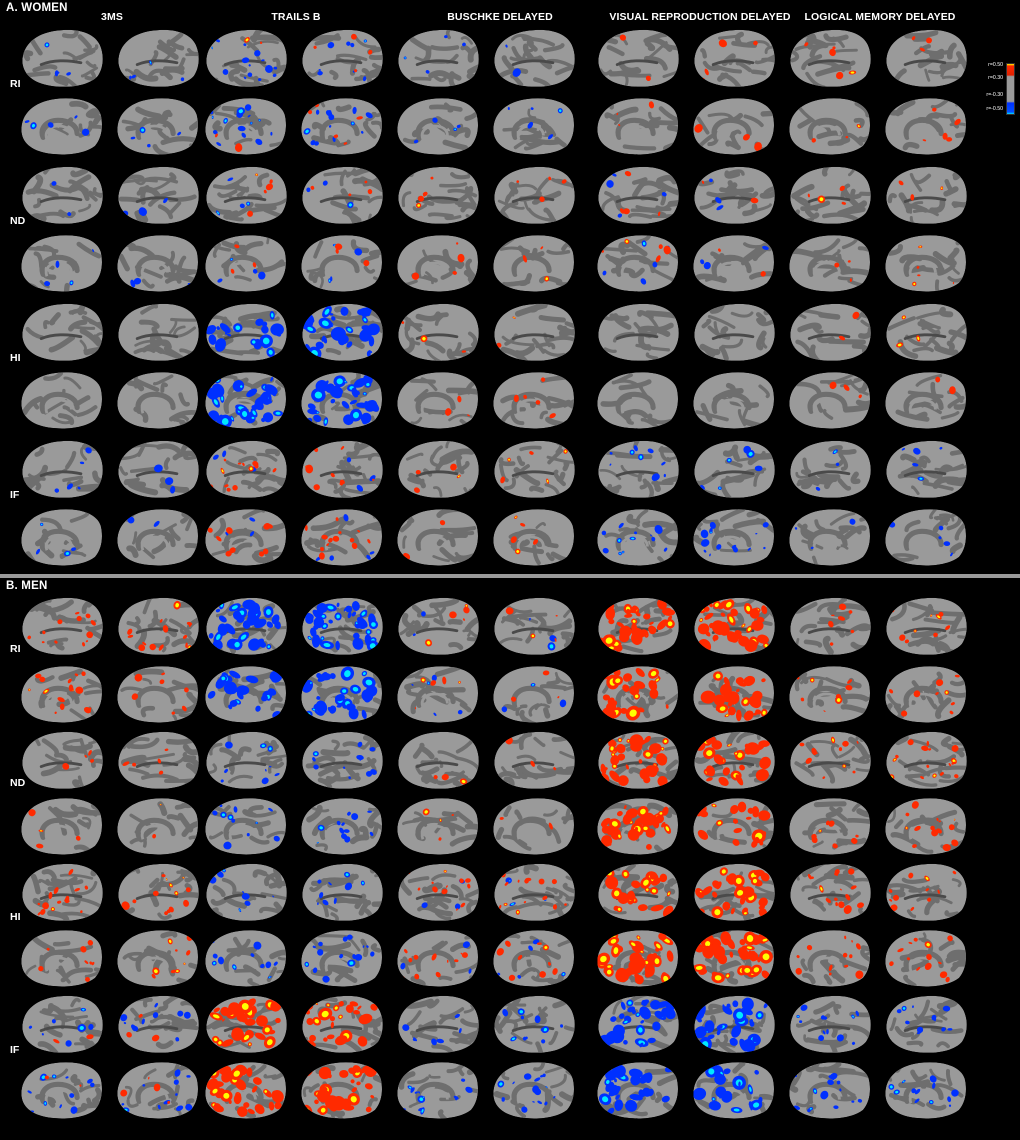 The image size is (1020, 1140). Describe the element at coordinates (734, 469) in the screenshot. I see `brain-women-if-visual-reproduction-delayed-lateral-right` at that location.